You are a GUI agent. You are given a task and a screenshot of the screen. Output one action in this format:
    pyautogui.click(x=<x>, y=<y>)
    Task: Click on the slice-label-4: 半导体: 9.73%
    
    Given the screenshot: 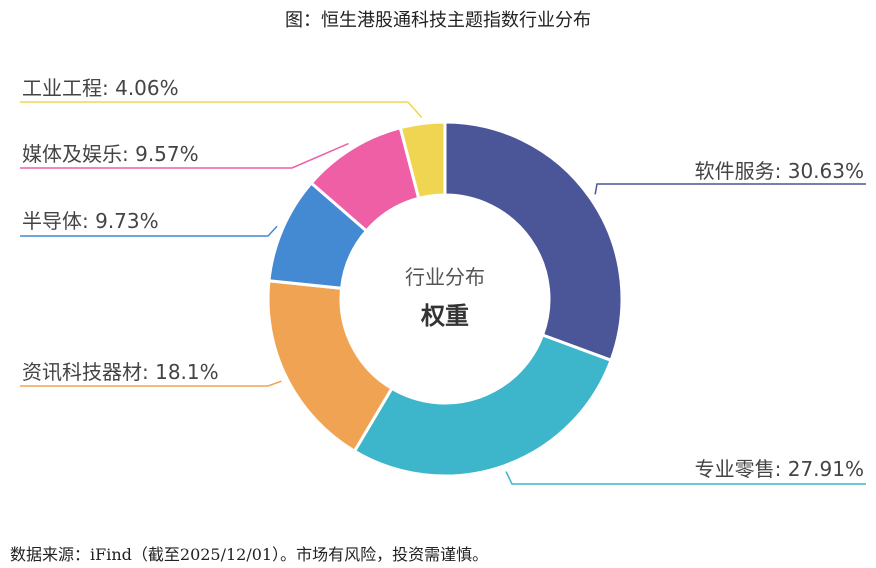 What is the action you would take?
    pyautogui.click(x=90, y=221)
    